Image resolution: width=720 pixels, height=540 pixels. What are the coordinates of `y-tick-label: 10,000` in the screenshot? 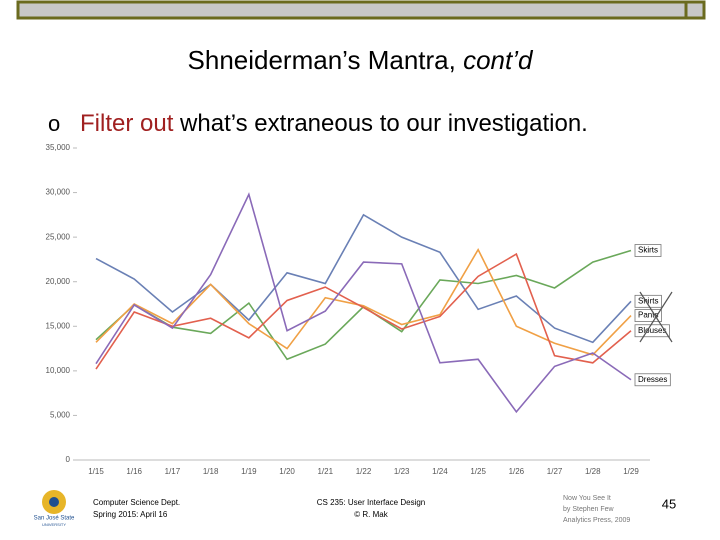 It's located at (58, 370).